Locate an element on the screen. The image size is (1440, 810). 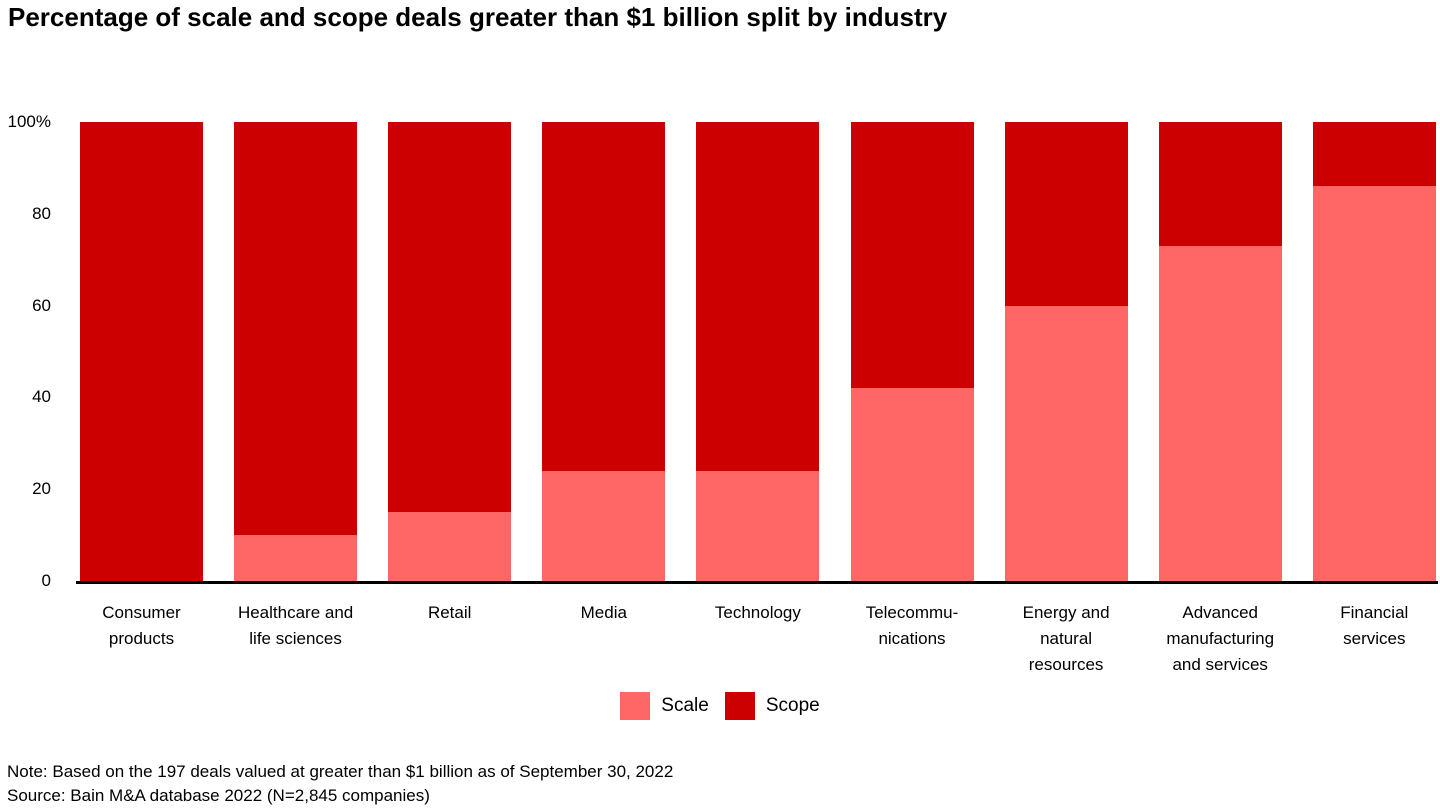
bar-healthcare-and-life-sciences is located at coordinates (296, 351).